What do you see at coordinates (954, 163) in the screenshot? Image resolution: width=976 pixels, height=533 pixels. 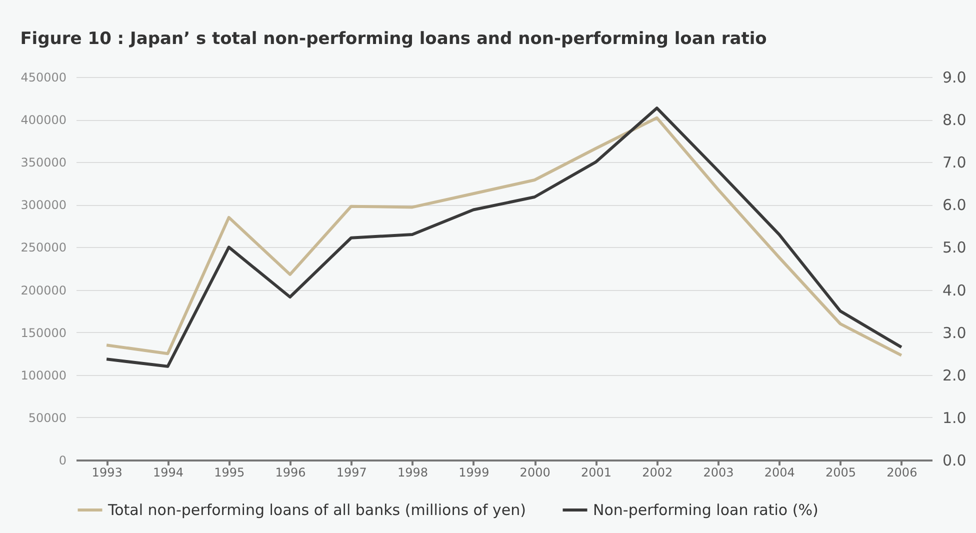 I see `y2-tick-label: 7.0` at bounding box center [954, 163].